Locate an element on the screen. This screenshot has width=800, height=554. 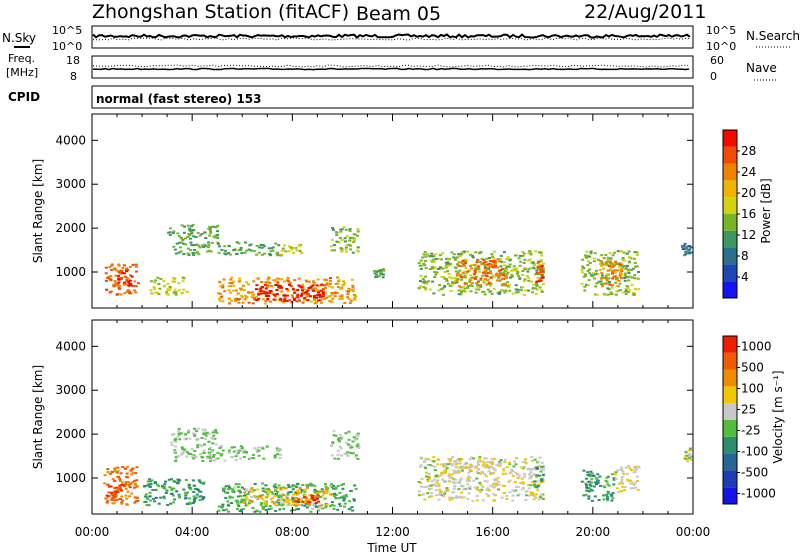
colorbar-tick-label: 8 is located at coordinates (745, 256).